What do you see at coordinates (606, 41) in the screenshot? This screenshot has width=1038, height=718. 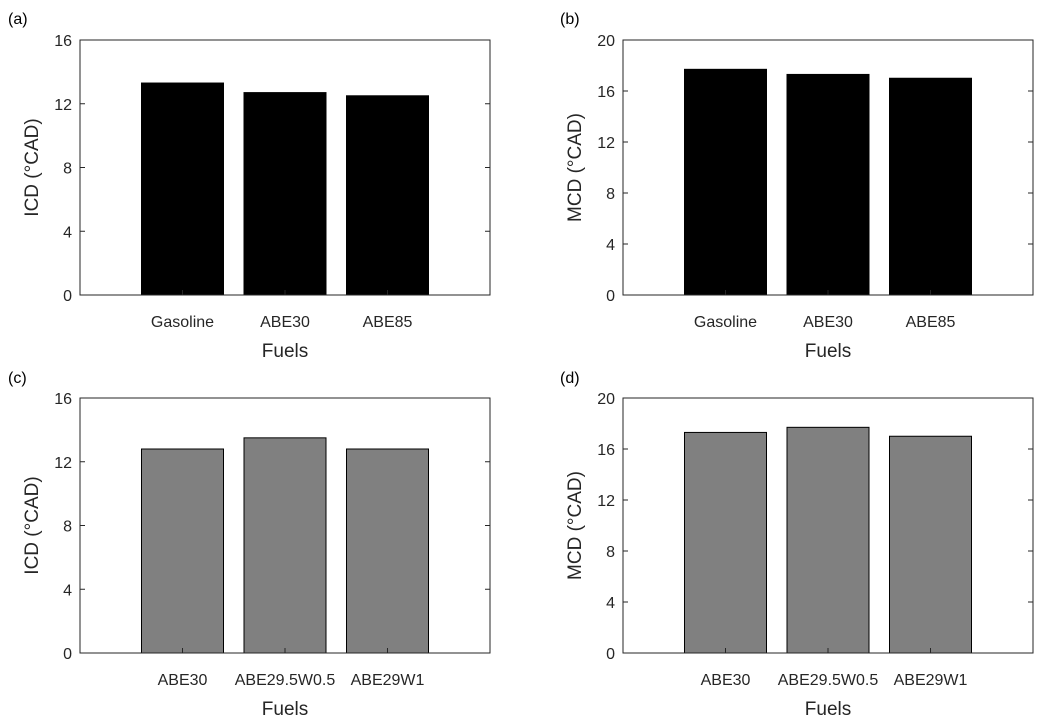 I see `chart-b-ytick-label: 20` at bounding box center [606, 41].